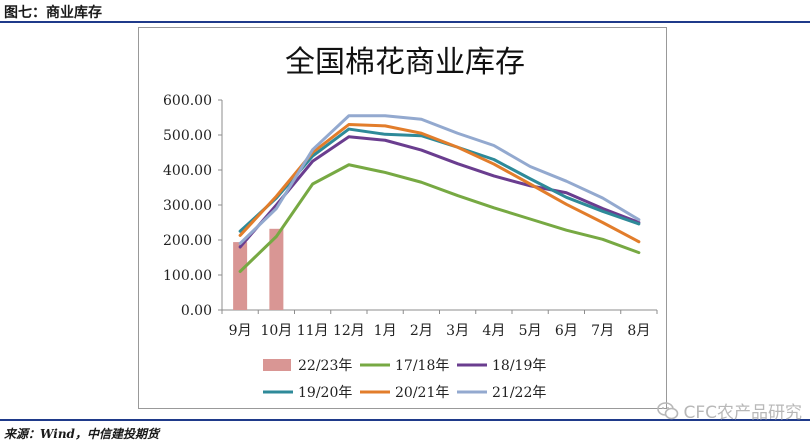  Describe the element at coordinates (385, 331) in the screenshot. I see `x-tick-label: 1月` at that location.